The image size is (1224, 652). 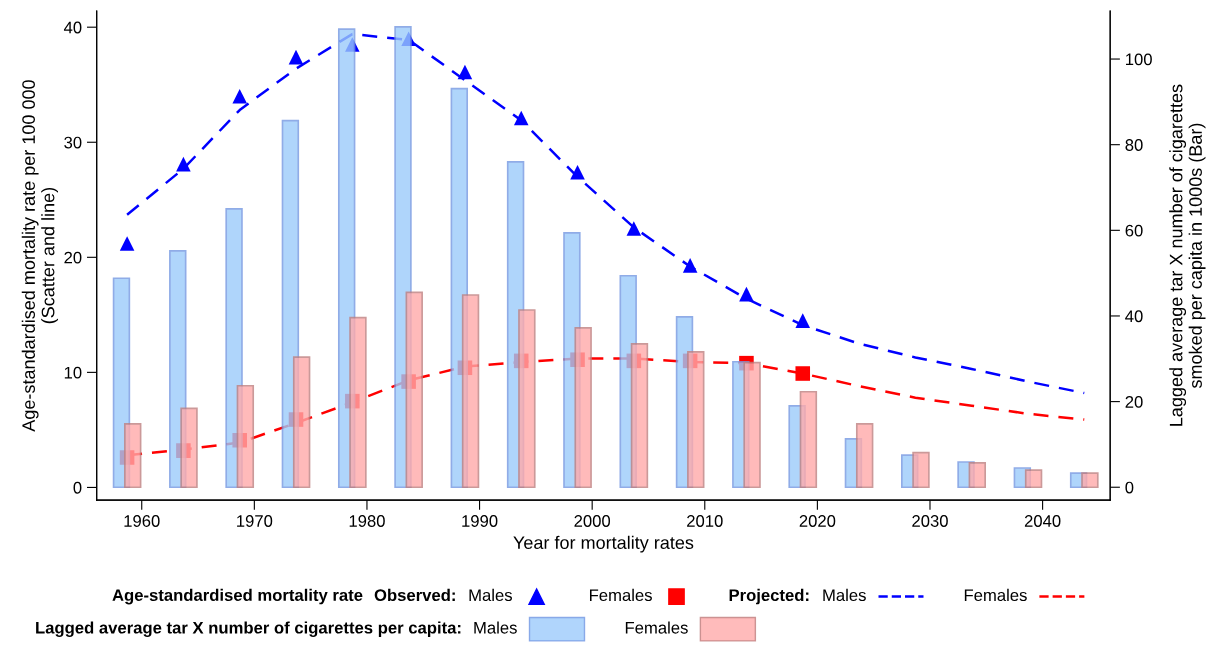 What do you see at coordinates (1134, 316) in the screenshot?
I see `y2-tick-label: 40` at bounding box center [1134, 316].